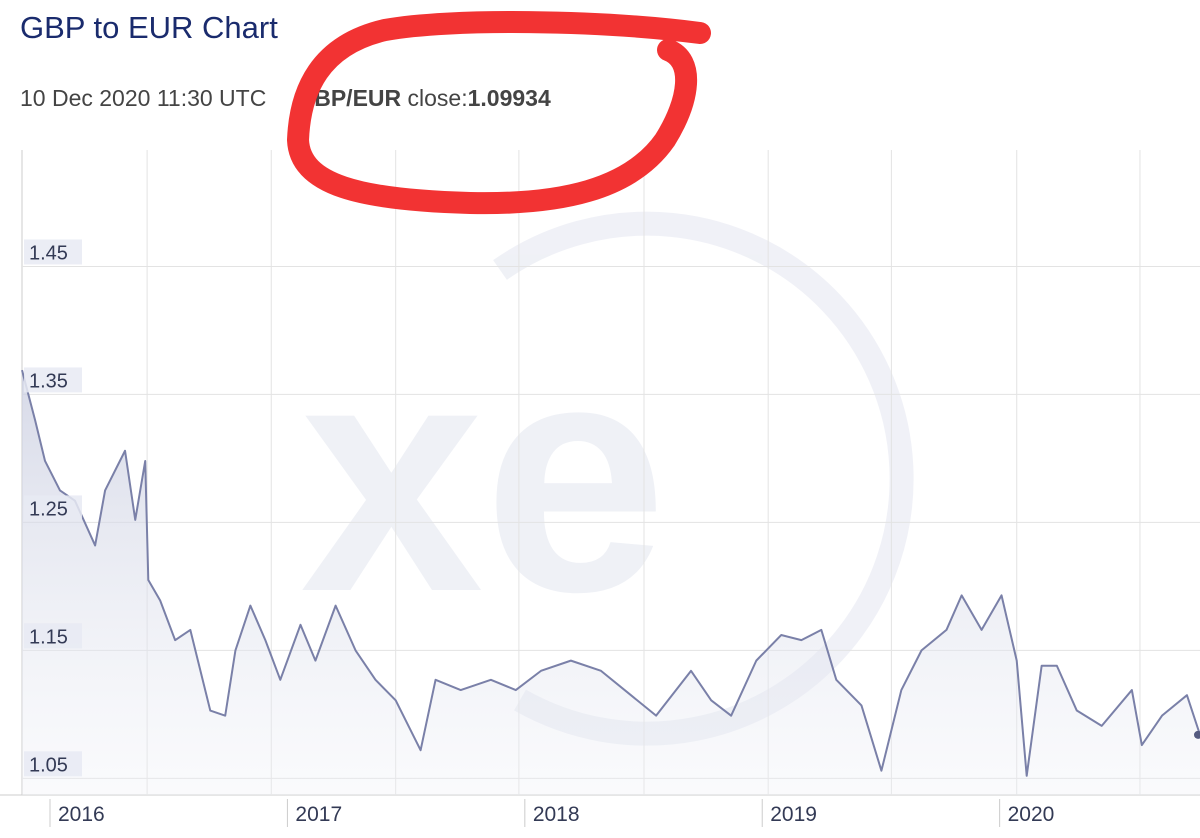 This screenshot has height=838, width=1200. What do you see at coordinates (48, 509) in the screenshot?
I see `y-tick-label: 1.25` at bounding box center [48, 509].